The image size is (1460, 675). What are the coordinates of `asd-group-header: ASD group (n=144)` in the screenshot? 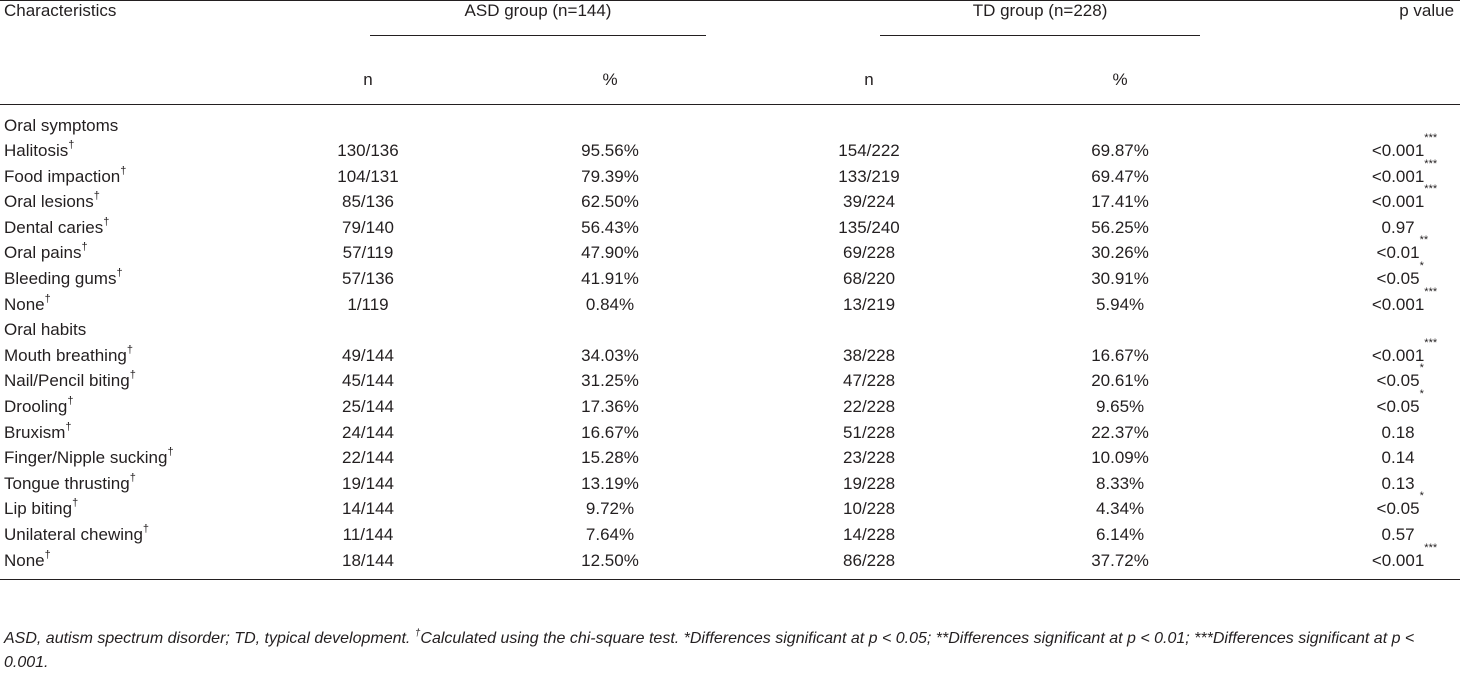 It's located at (468, 28).